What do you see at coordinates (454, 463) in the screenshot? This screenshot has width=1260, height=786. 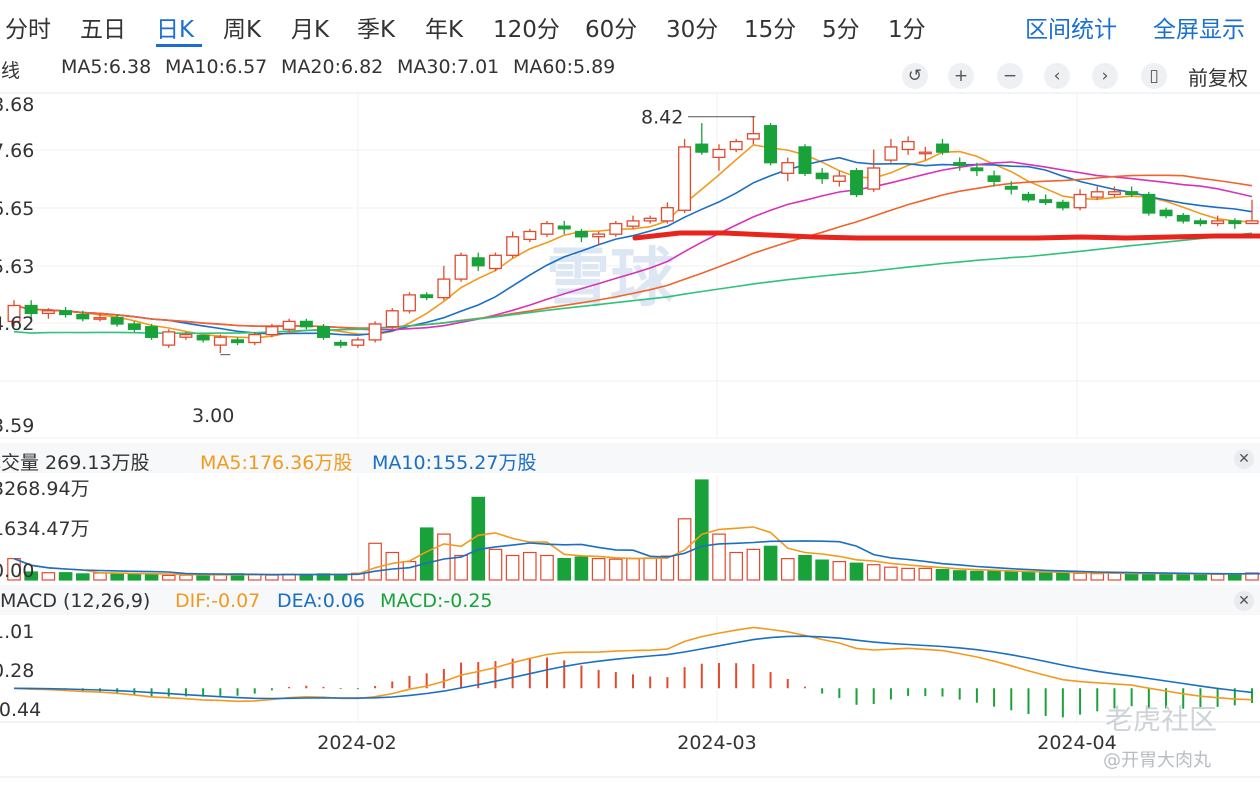 I see `volume-ma10: MA10:155.27万股` at bounding box center [454, 463].